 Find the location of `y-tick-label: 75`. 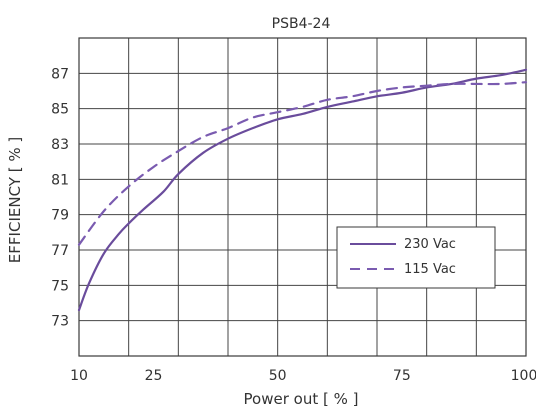

y-tick-label: 75 is located at coordinates (60, 286).